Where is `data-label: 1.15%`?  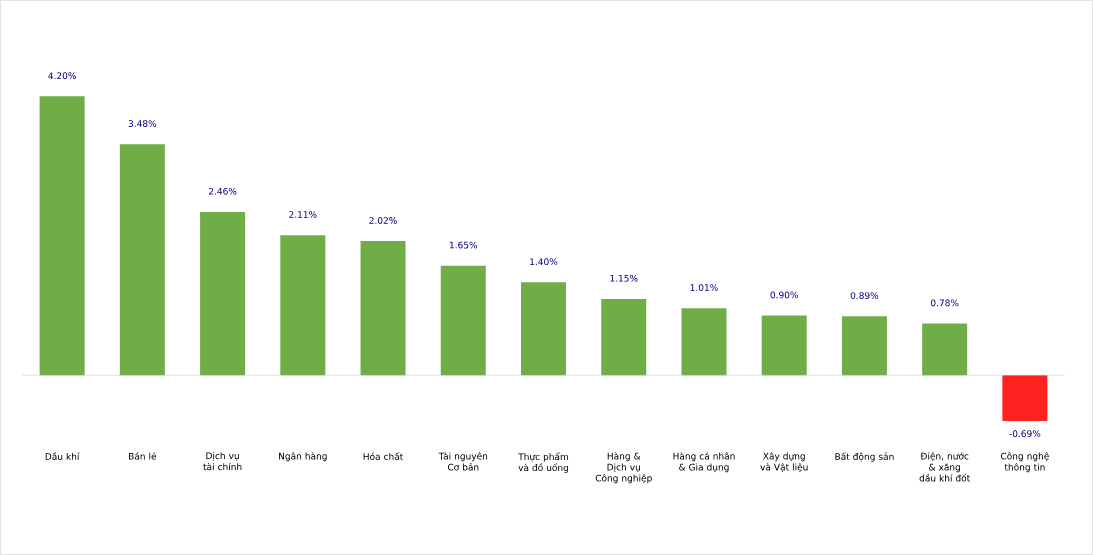 data-label: 1.15% is located at coordinates (624, 278).